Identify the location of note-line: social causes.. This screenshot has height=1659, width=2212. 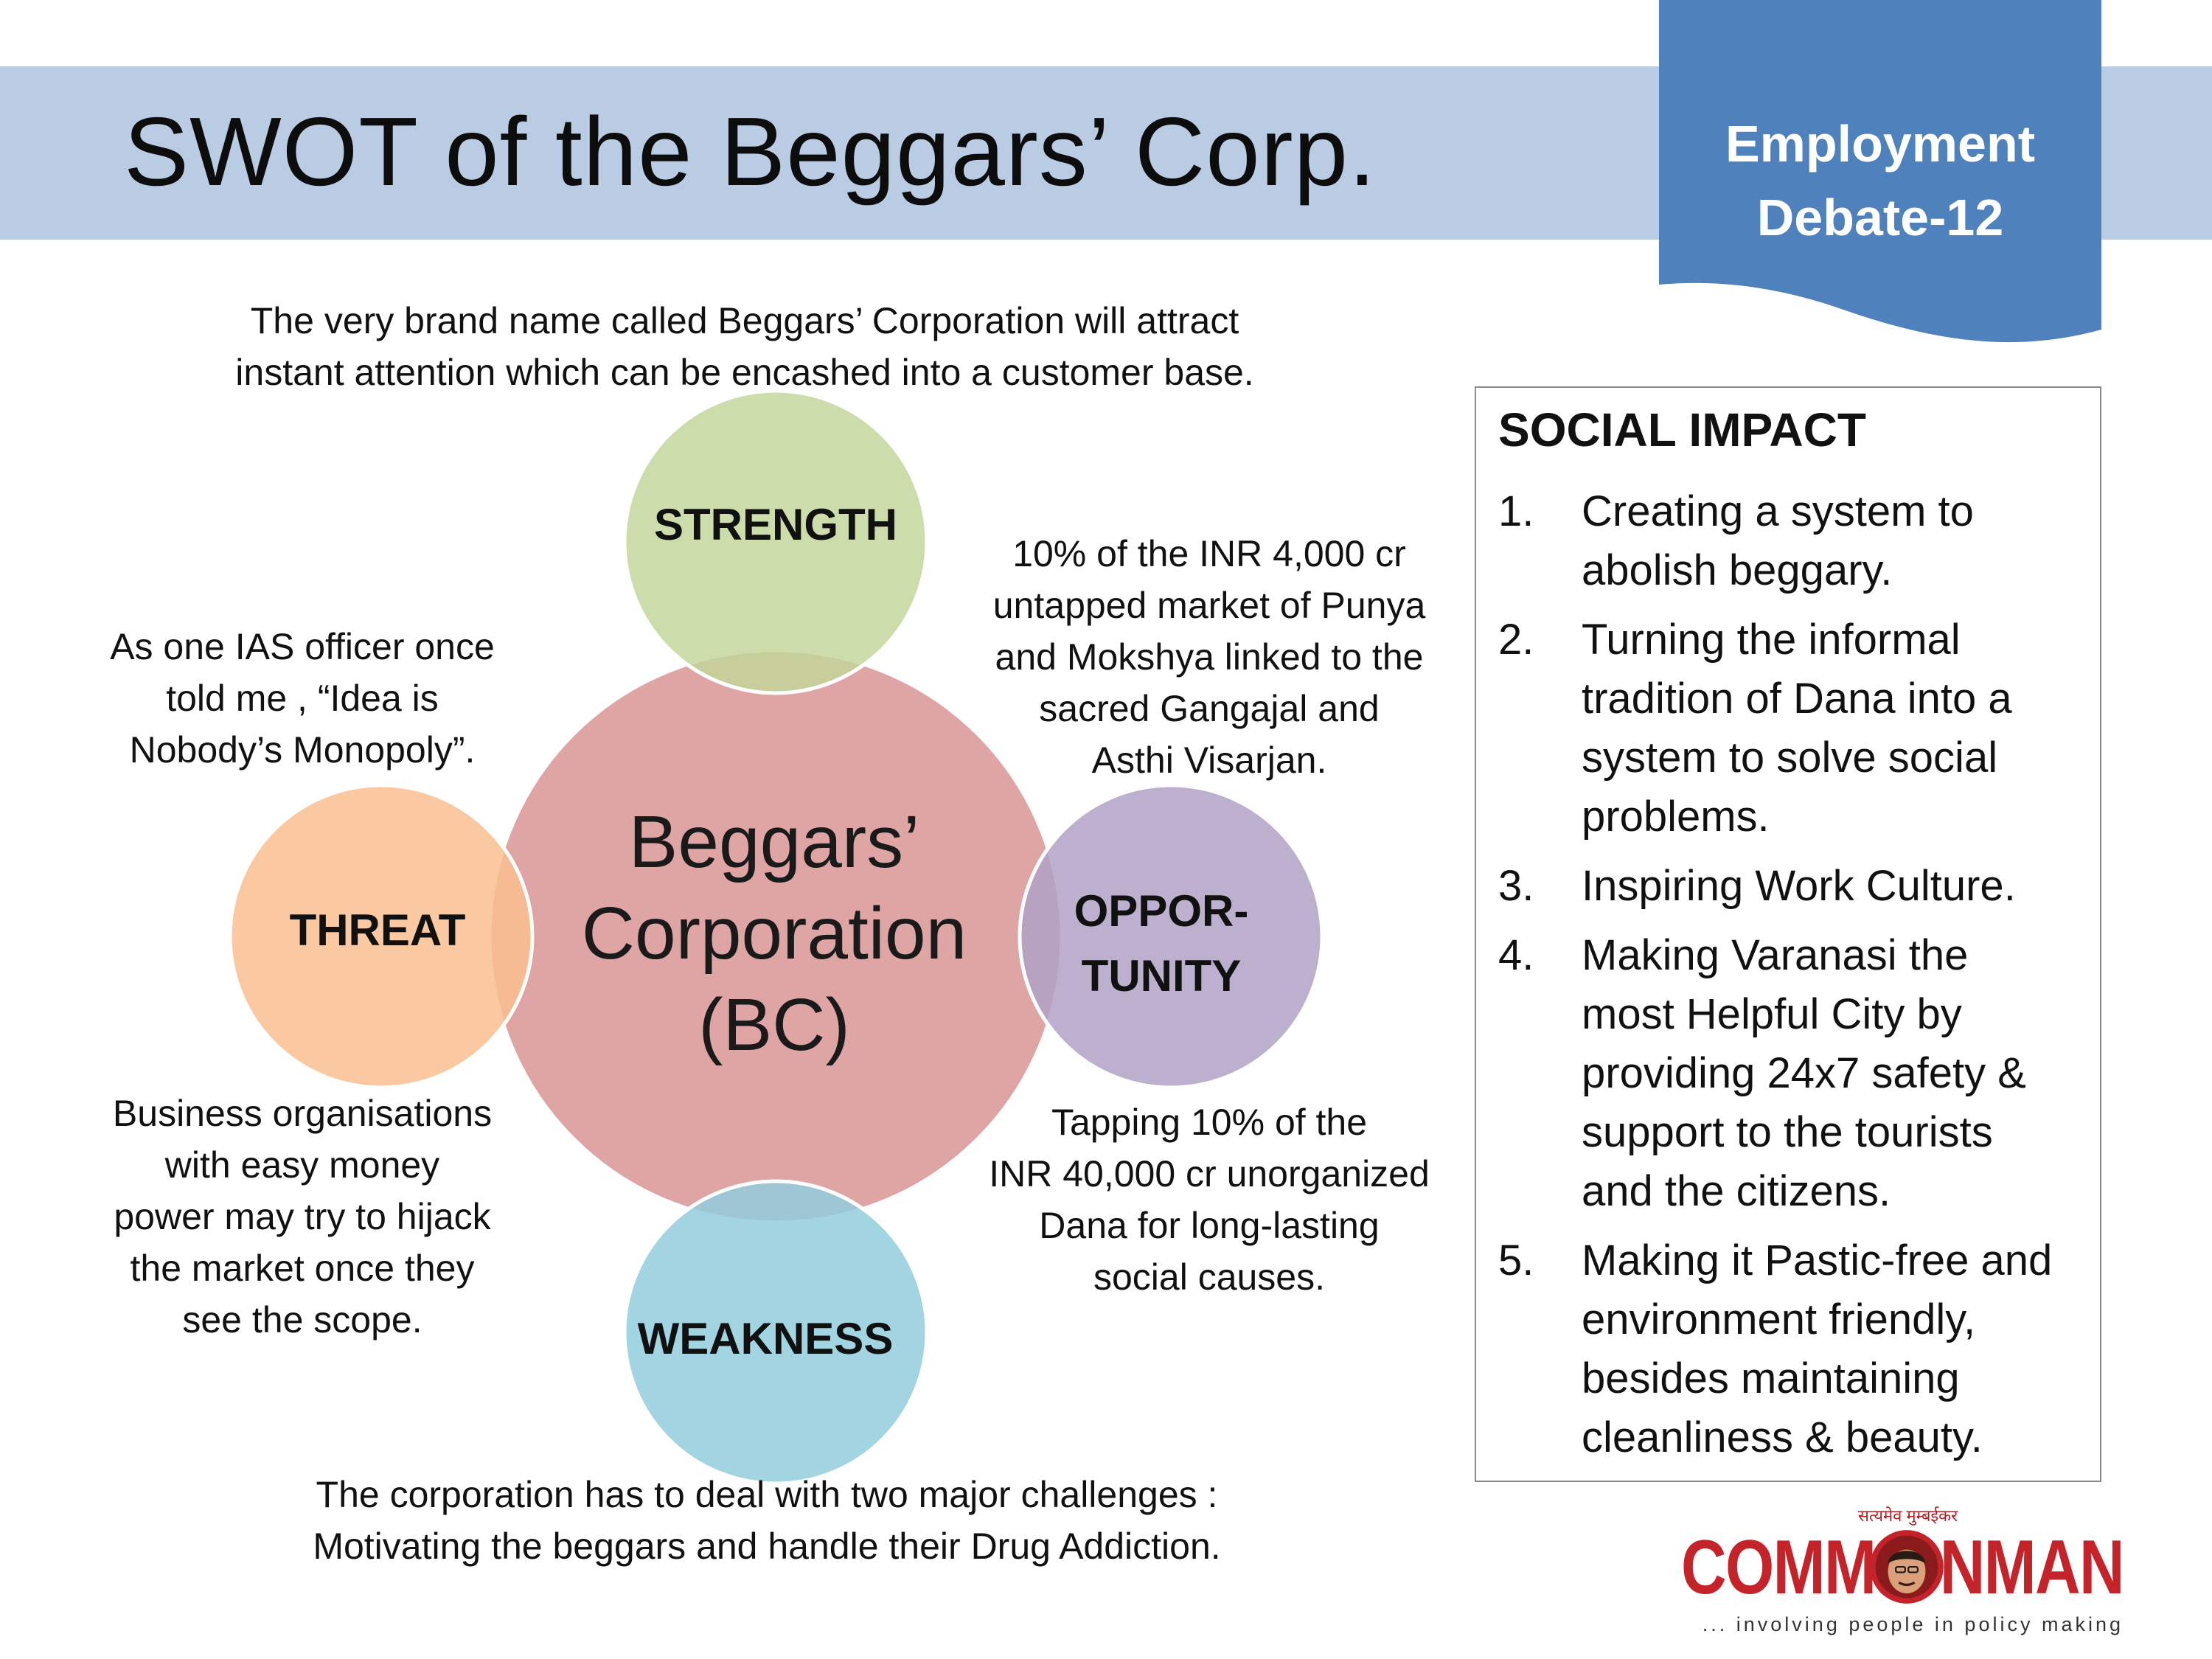
(1209, 1277).